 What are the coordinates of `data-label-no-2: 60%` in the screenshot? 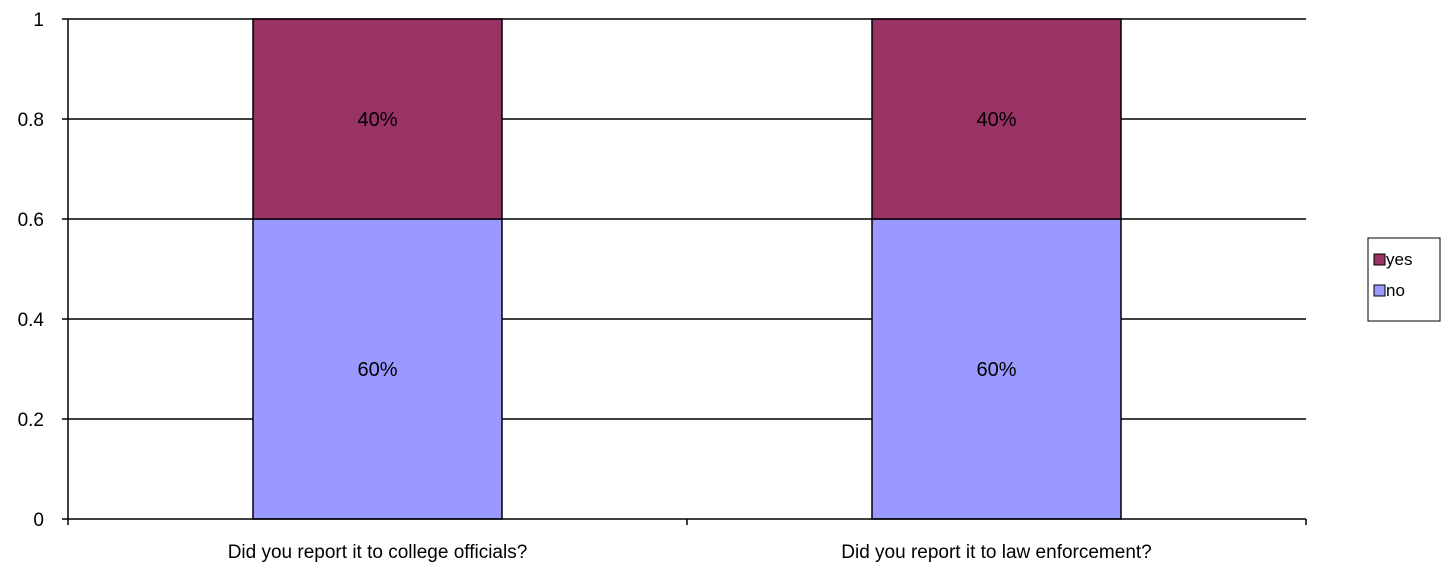 It's located at (996, 370).